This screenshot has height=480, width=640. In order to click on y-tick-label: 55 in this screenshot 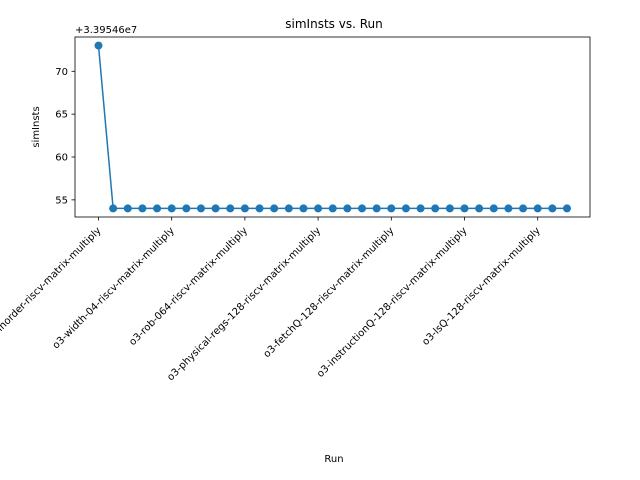, I will do `click(61, 200)`.